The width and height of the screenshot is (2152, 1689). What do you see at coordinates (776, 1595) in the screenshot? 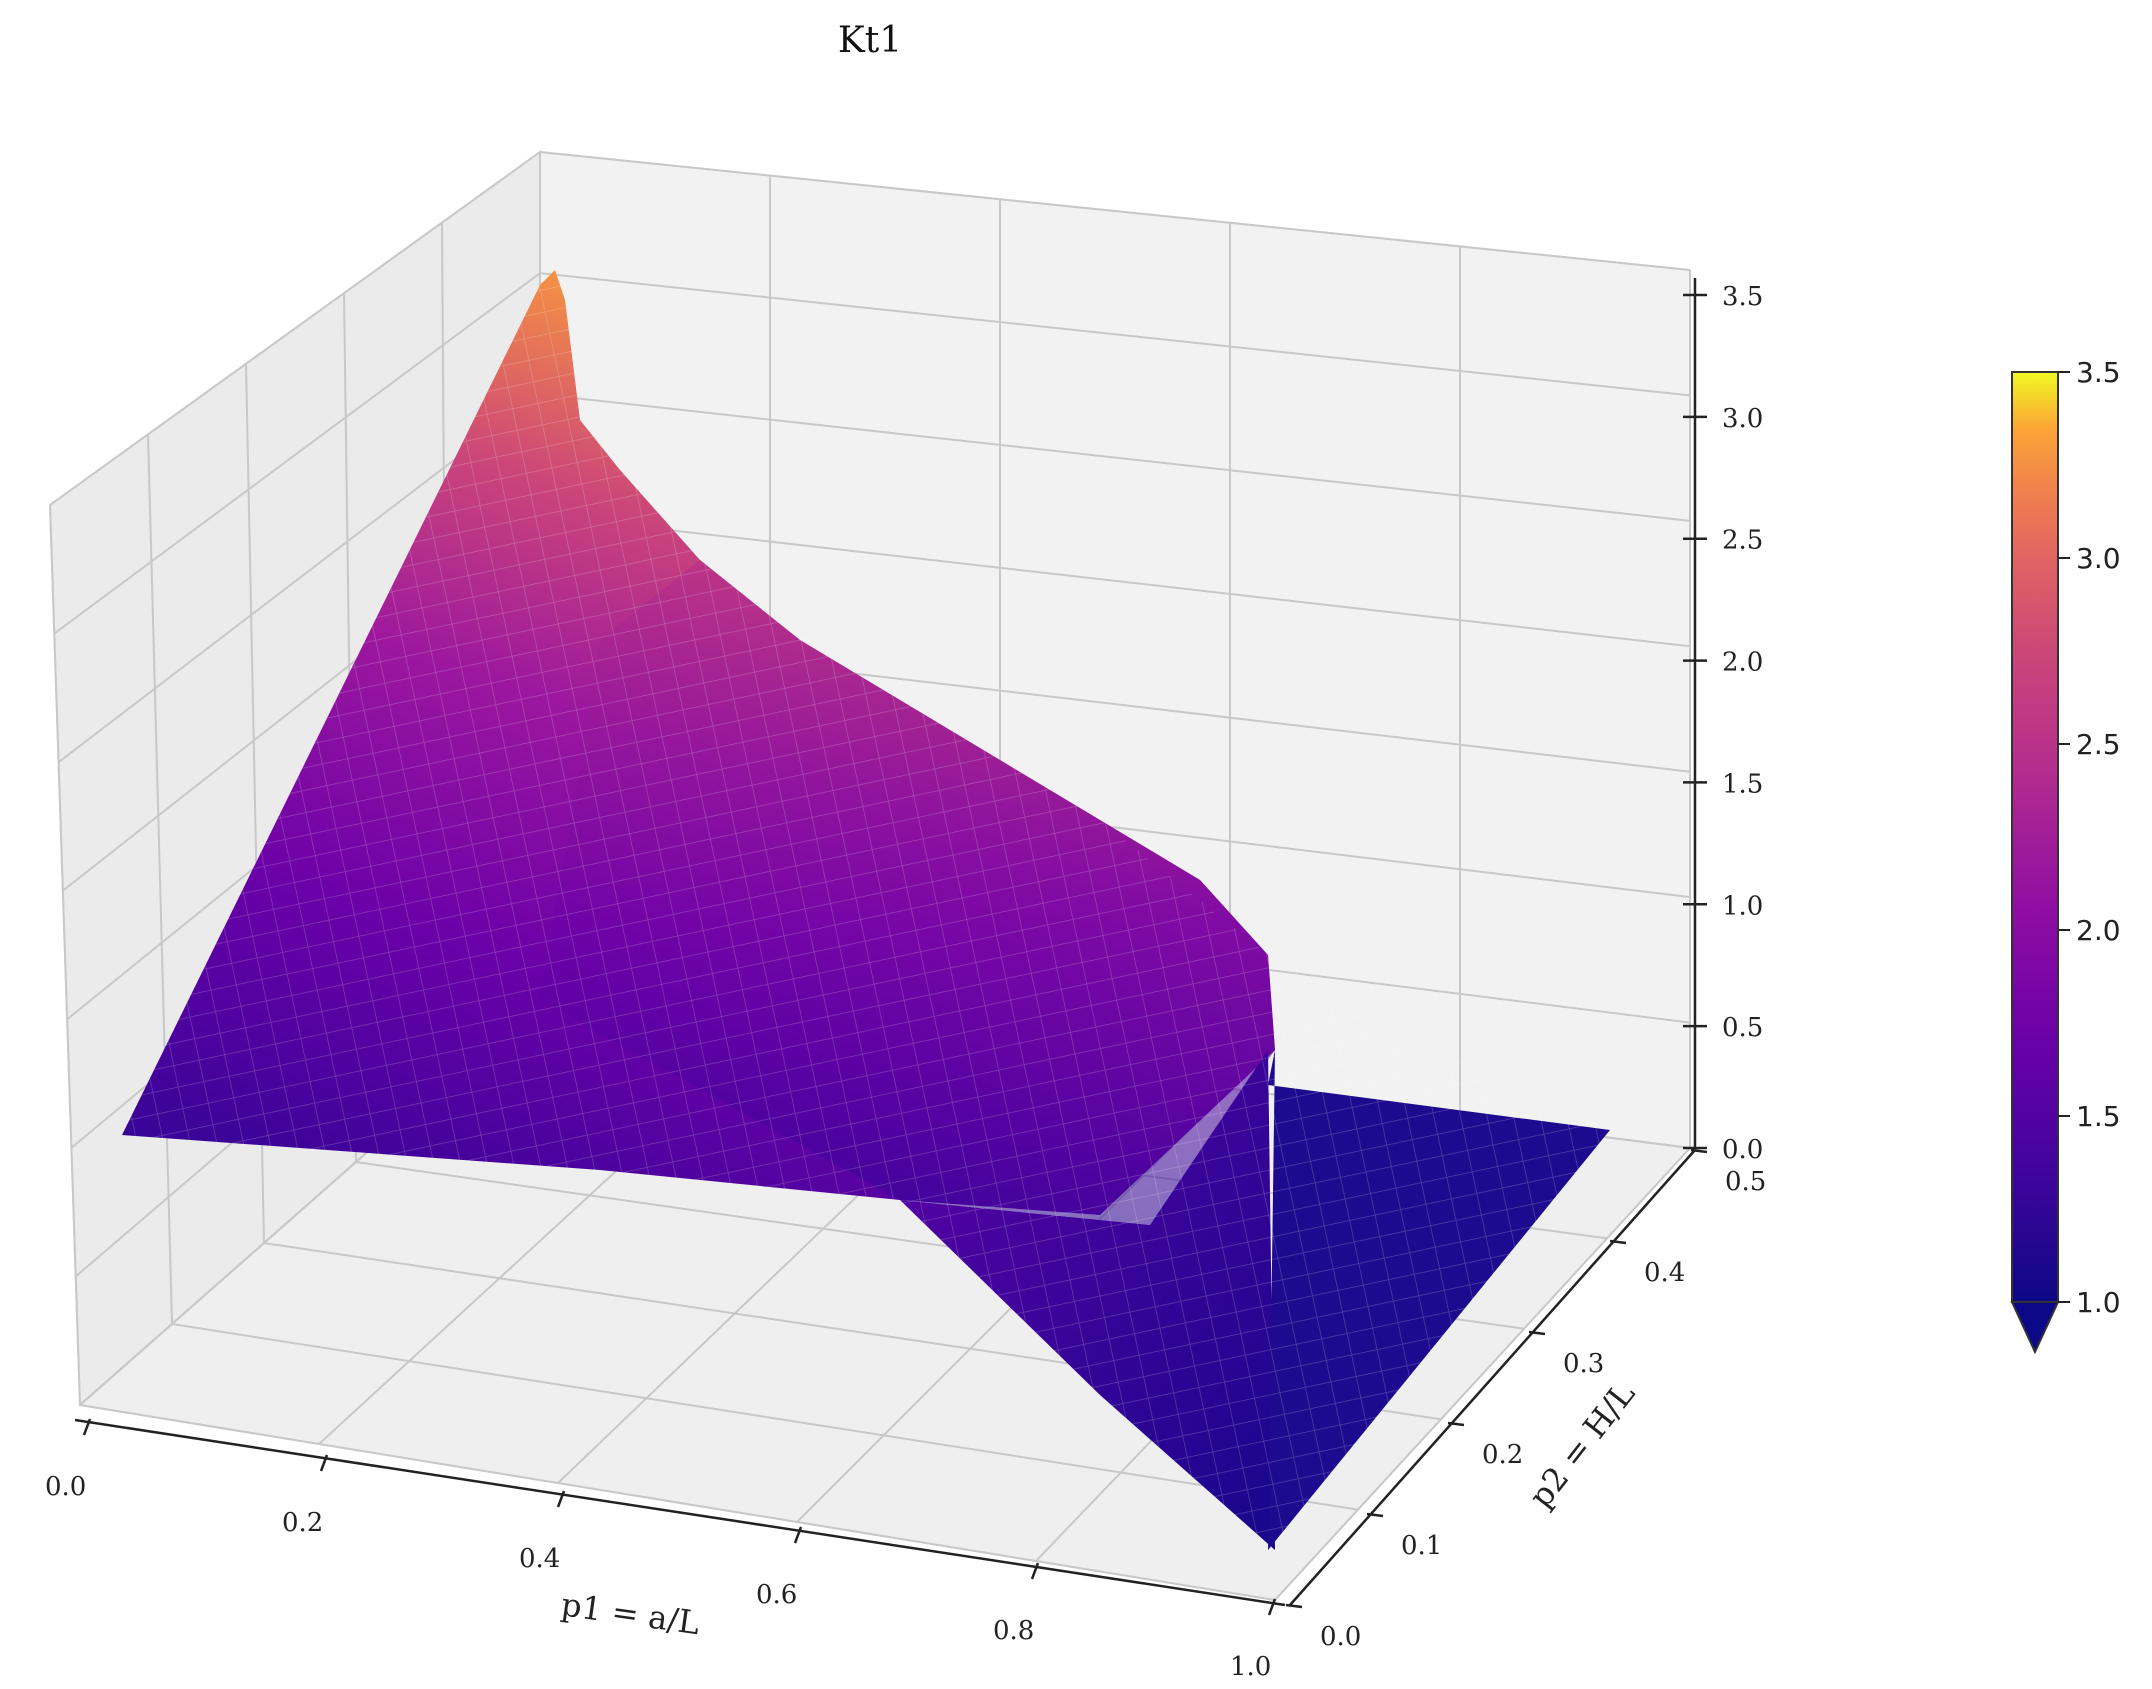
I see `x-tick-label: 0.6` at bounding box center [776, 1595].